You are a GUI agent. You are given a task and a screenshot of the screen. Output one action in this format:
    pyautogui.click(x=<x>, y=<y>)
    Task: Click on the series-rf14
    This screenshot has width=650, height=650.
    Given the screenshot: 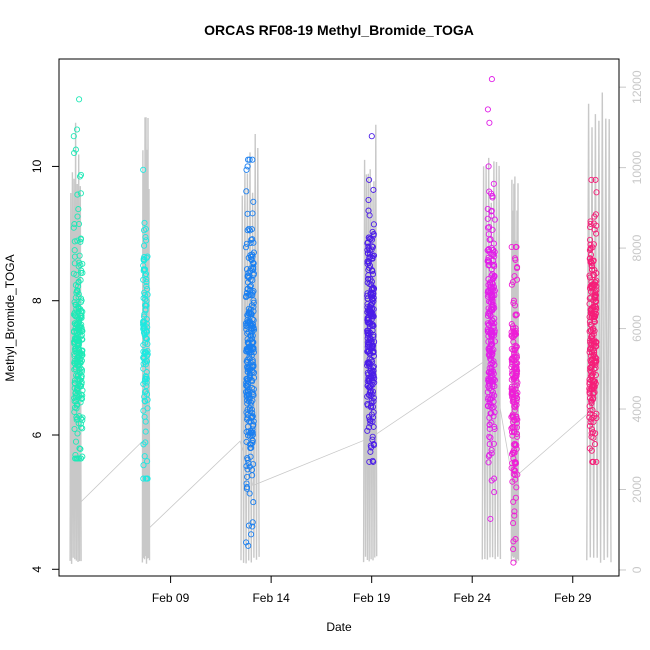 What is the action you would take?
    pyautogui.click(x=593, y=320)
    